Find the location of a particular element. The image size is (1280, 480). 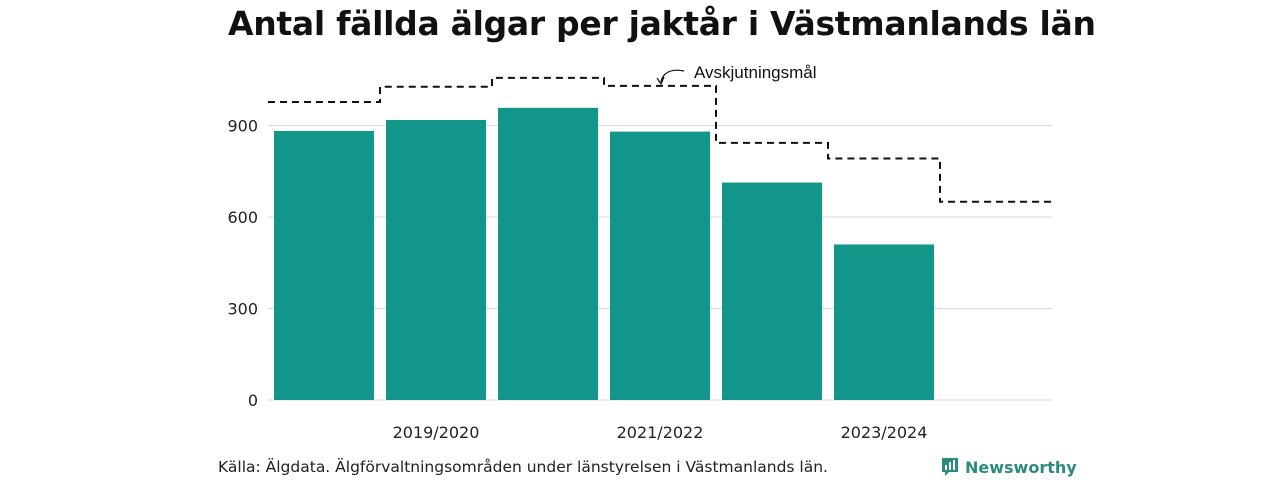

y-tick-label: 0 is located at coordinates (253, 400).